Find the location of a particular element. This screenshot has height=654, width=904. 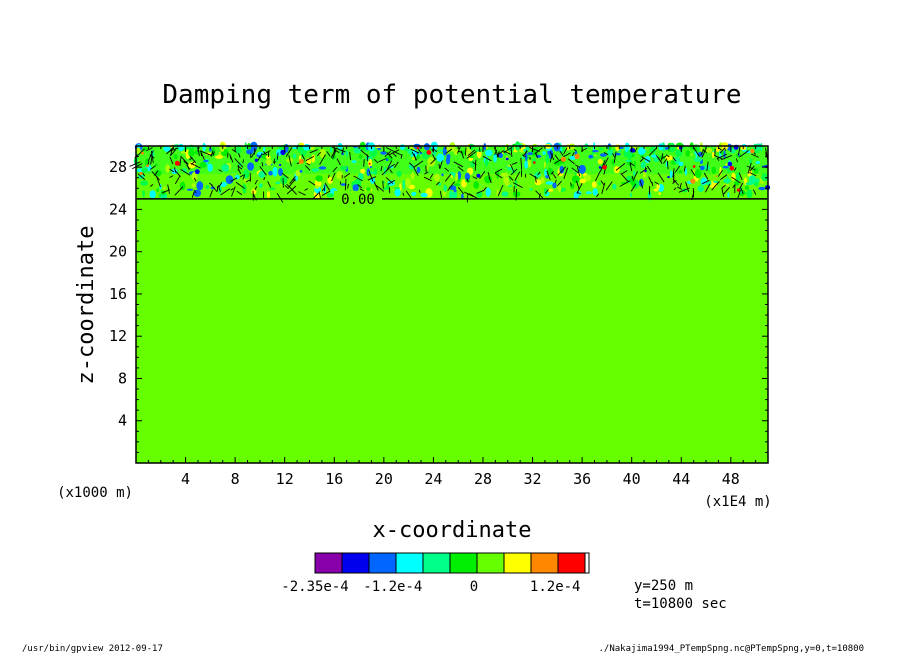

y-tick-label: 24 is located at coordinates (118, 209).